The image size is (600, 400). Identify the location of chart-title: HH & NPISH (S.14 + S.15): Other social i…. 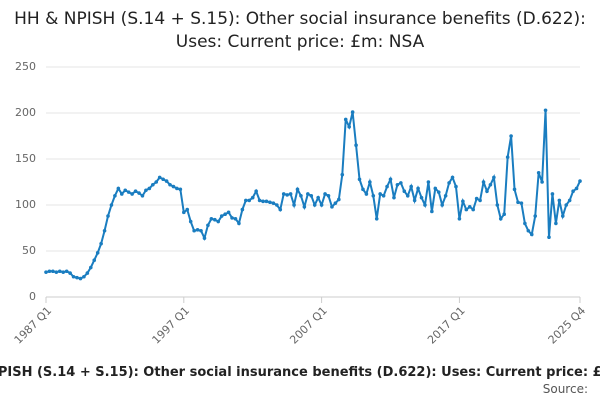
(300, 30).